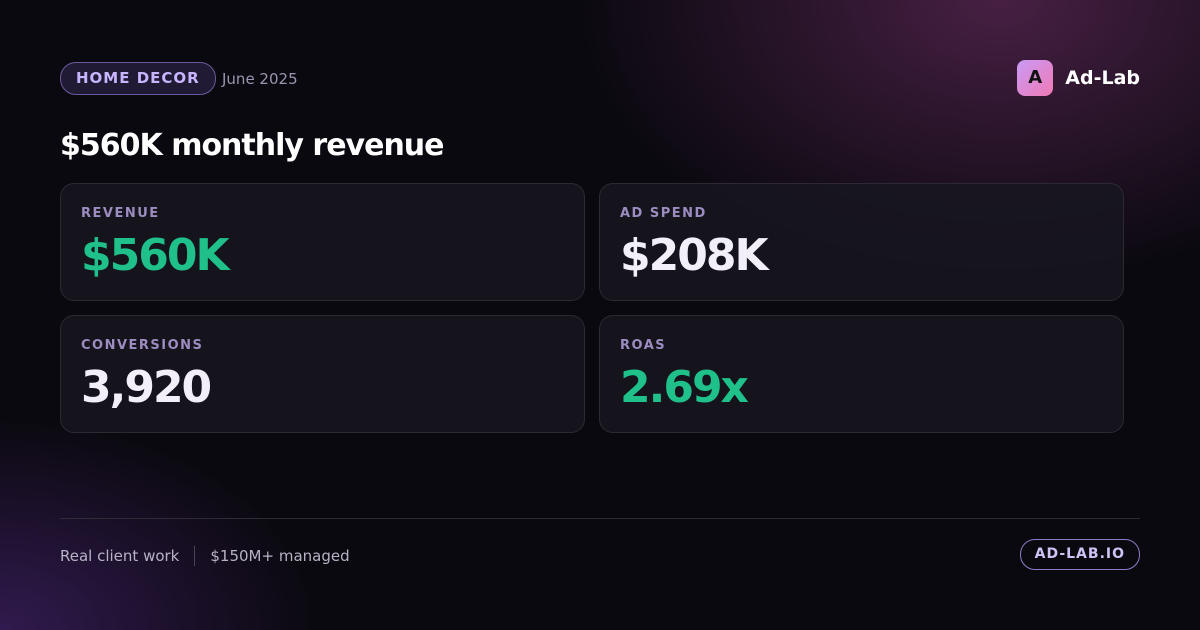  I want to click on category-tag: HOME DECOR, so click(138, 78).